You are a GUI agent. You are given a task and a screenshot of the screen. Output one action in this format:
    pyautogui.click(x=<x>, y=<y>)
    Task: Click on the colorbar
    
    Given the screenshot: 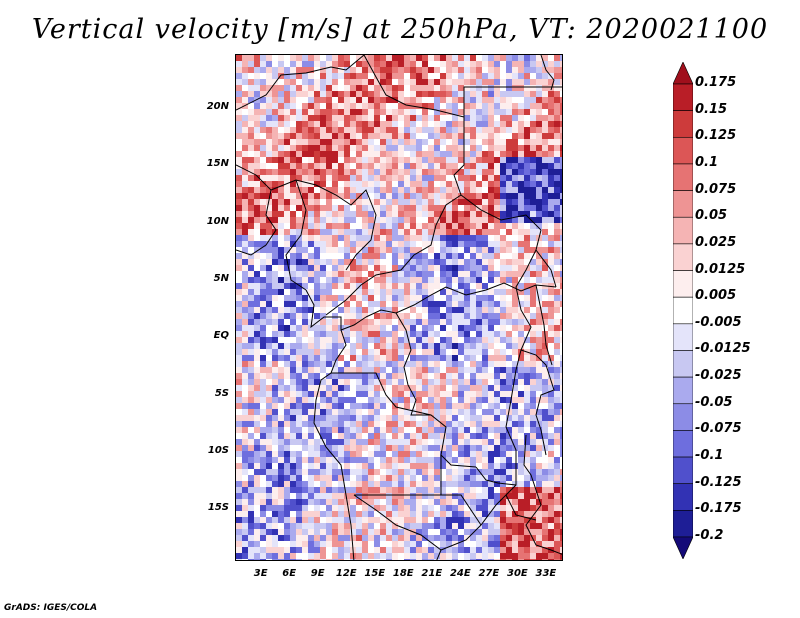 What is the action you would take?
    pyautogui.click(x=683, y=310)
    